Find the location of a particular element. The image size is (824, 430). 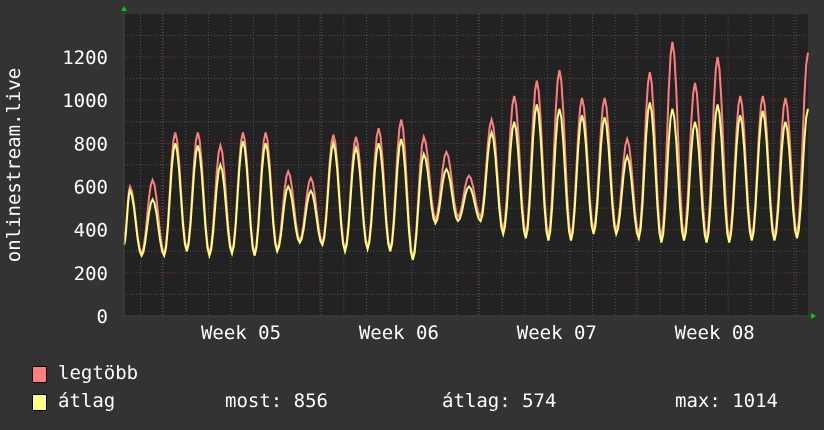

y-tick-label: 400 is located at coordinates (91, 231).